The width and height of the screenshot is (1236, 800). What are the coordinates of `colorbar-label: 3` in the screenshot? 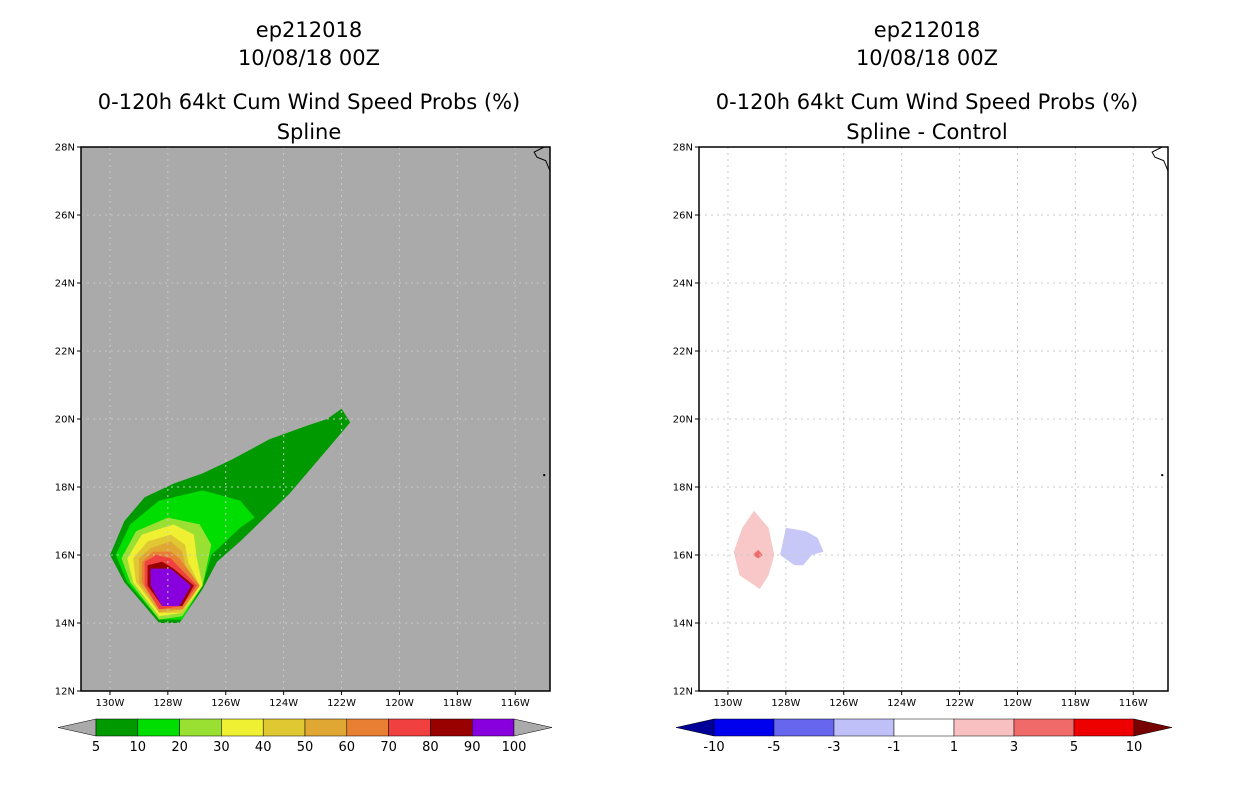 It's located at (1014, 747).